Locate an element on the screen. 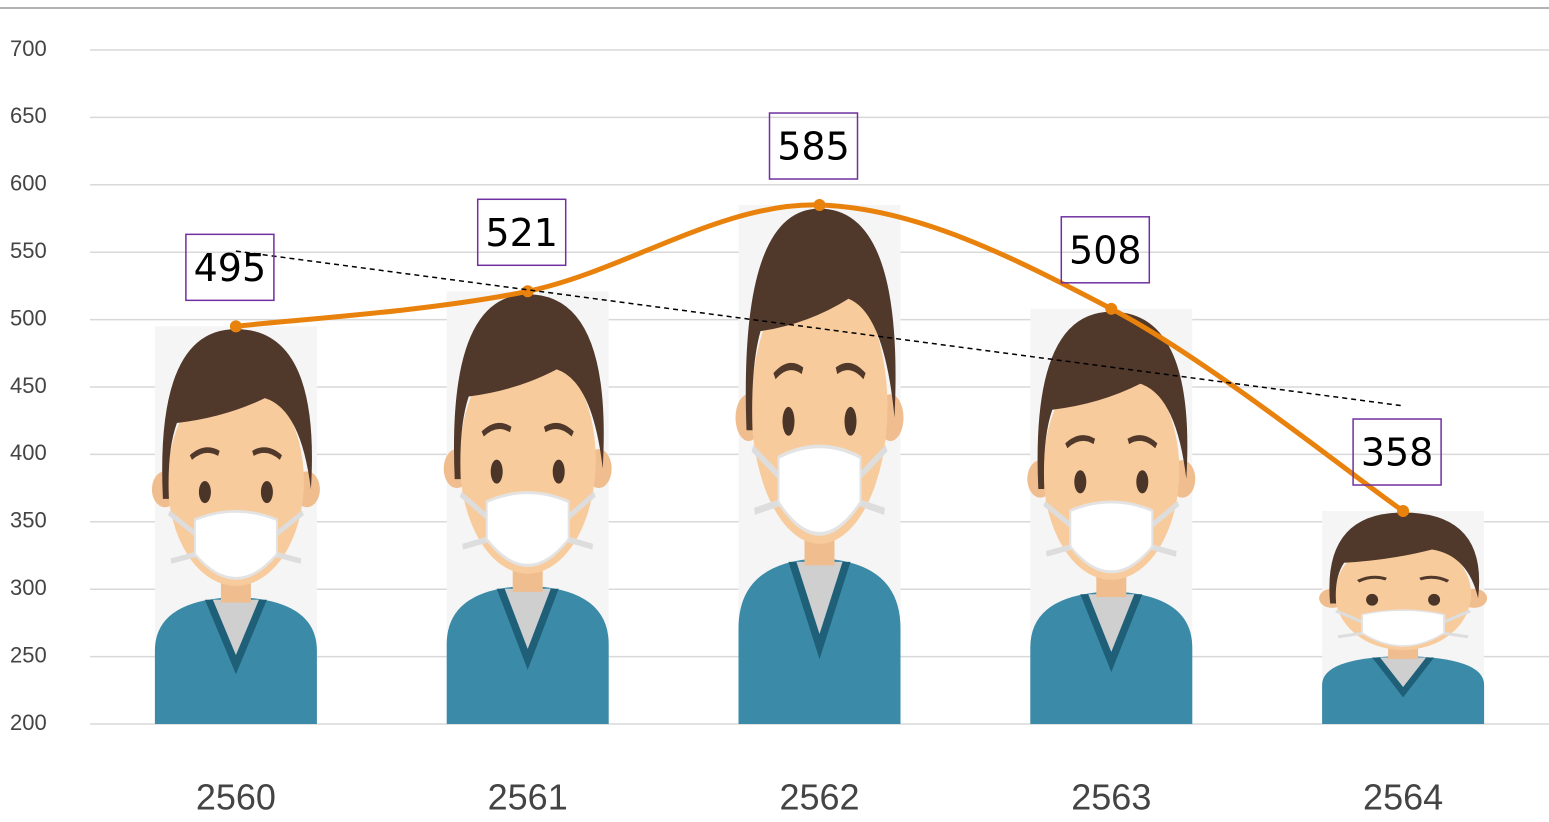 The height and width of the screenshot is (822, 1549). y-tick-label: 400 is located at coordinates (28, 452).